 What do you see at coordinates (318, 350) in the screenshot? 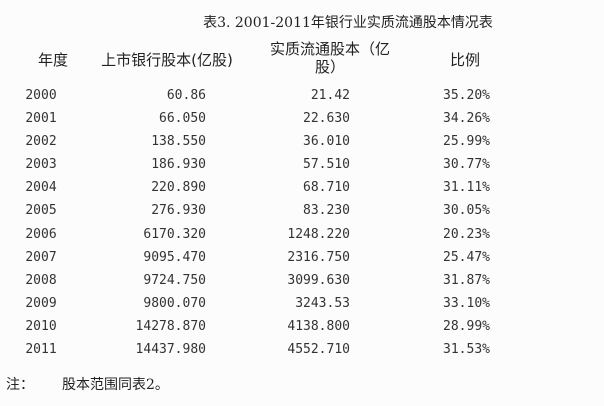
I see `cell-float-shares: 4552.710` at bounding box center [318, 350].